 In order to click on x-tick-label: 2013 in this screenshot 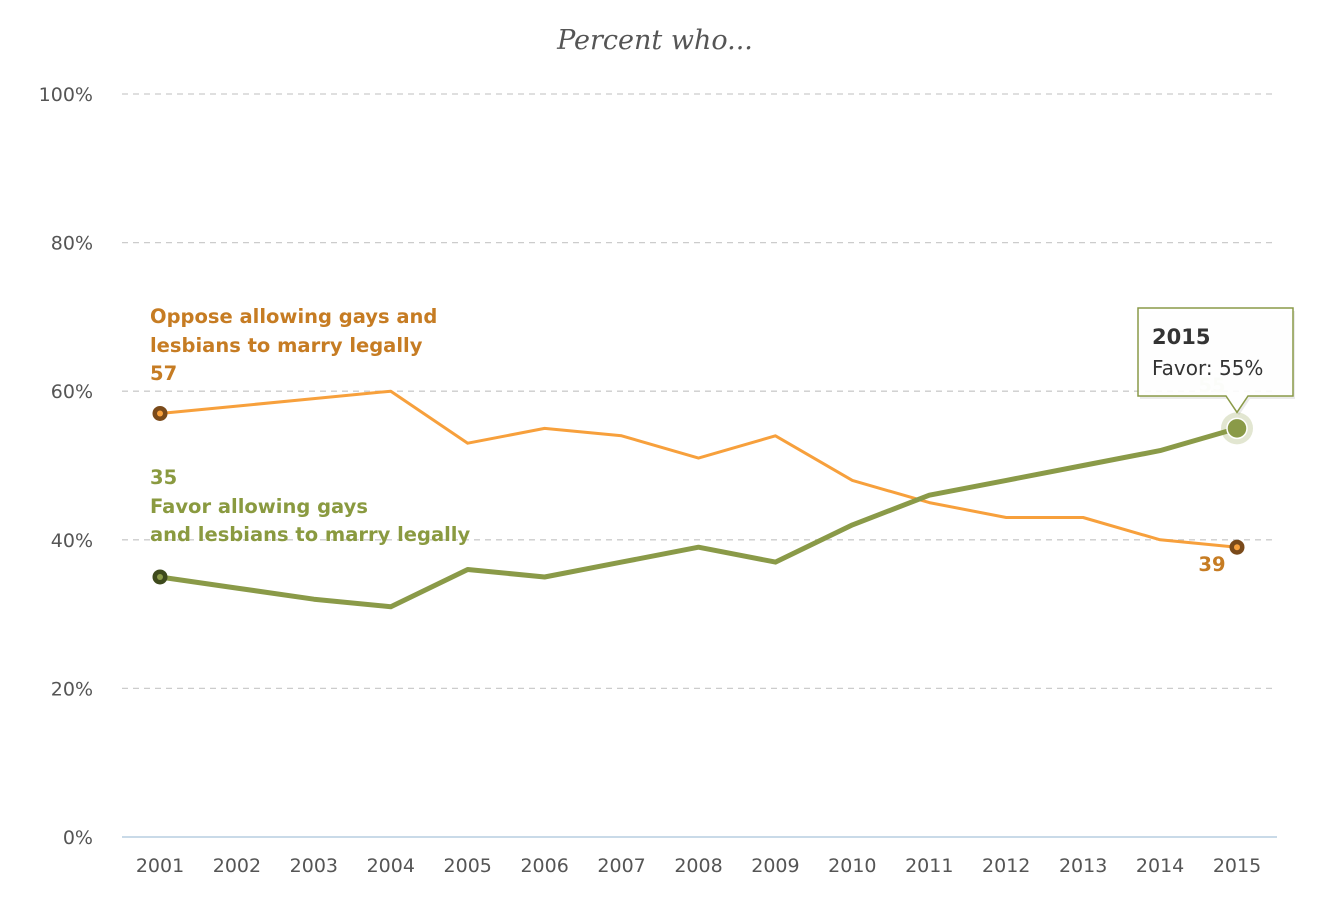, I will do `click(1083, 866)`.